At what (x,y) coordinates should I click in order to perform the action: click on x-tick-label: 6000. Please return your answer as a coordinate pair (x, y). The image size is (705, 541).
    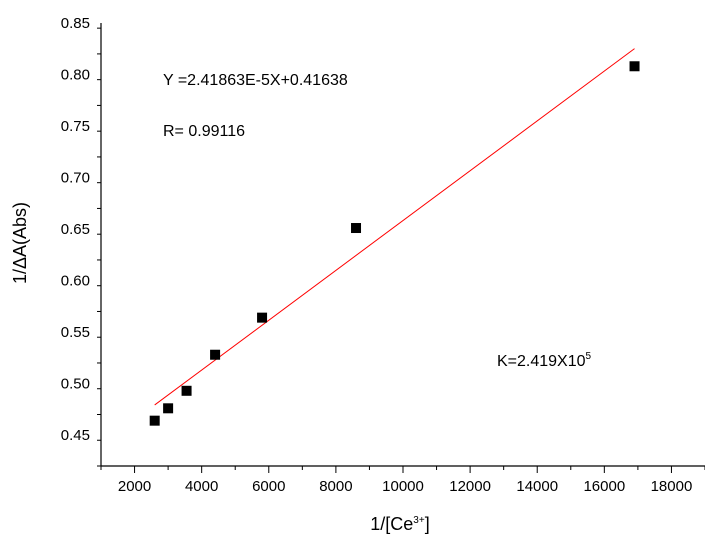
    Looking at the image, I should click on (268, 486).